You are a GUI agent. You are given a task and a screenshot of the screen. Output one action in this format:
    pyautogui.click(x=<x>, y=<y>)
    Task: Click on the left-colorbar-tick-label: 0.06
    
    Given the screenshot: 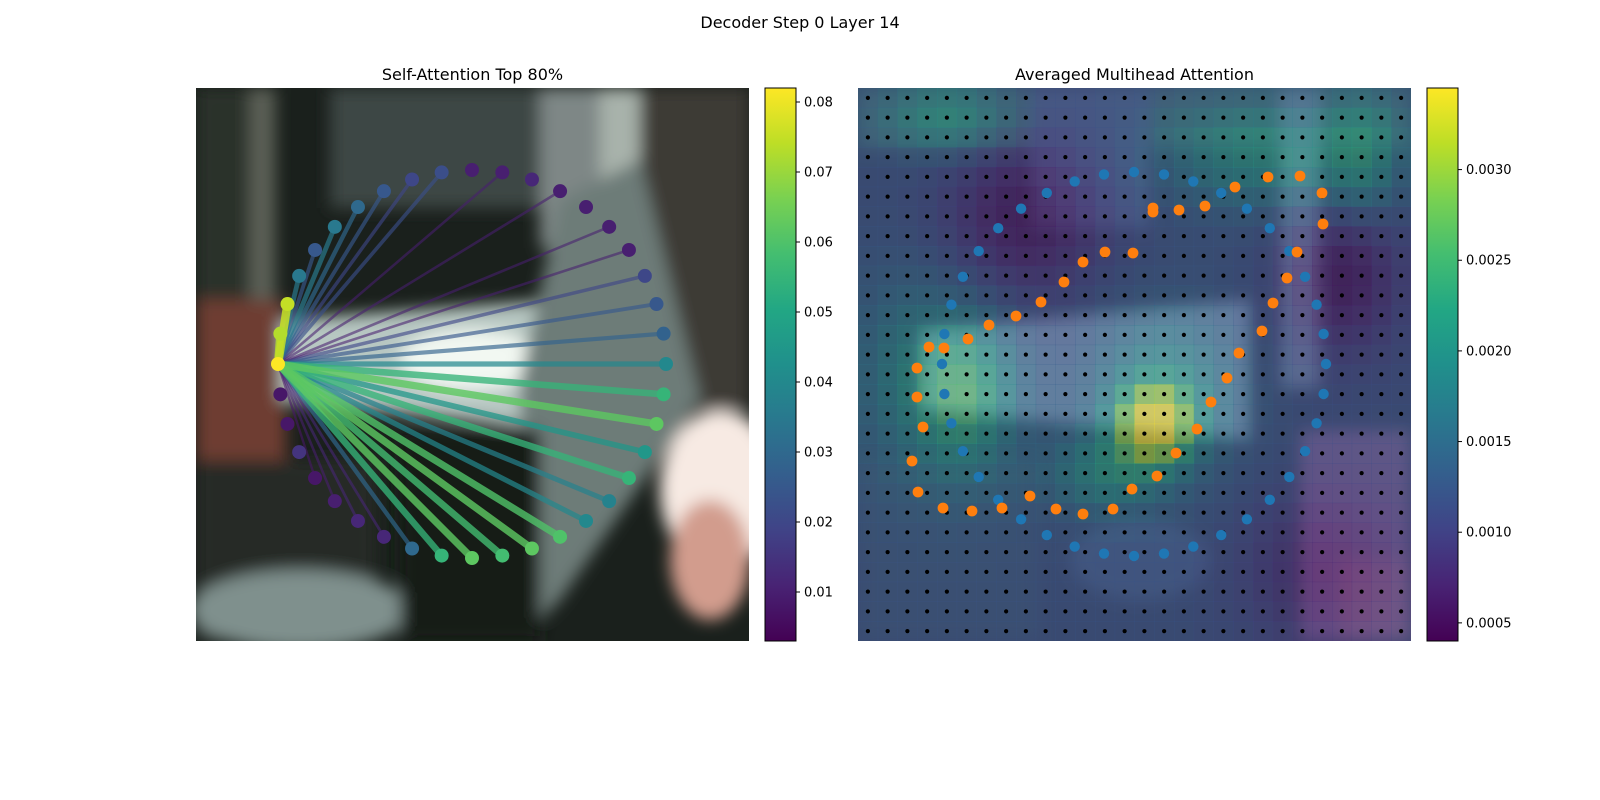 What is the action you would take?
    pyautogui.click(x=818, y=243)
    